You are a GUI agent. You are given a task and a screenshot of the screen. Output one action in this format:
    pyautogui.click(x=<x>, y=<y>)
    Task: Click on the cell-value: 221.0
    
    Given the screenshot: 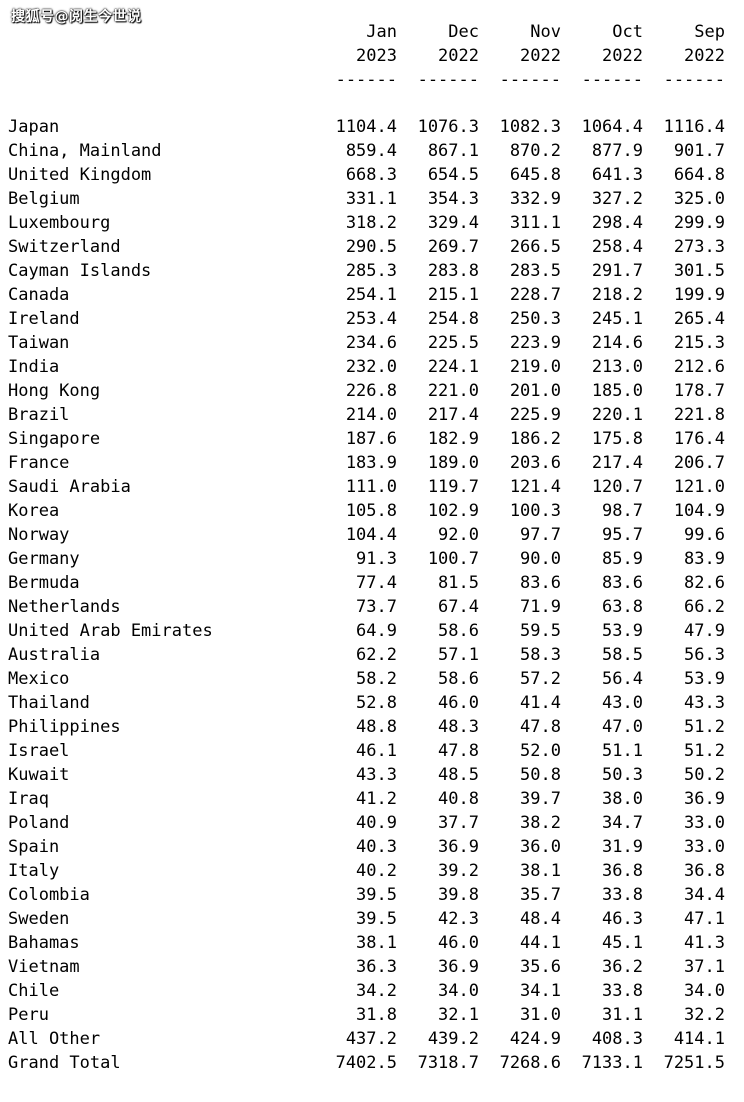 What is the action you would take?
    pyautogui.click(x=453, y=391)
    